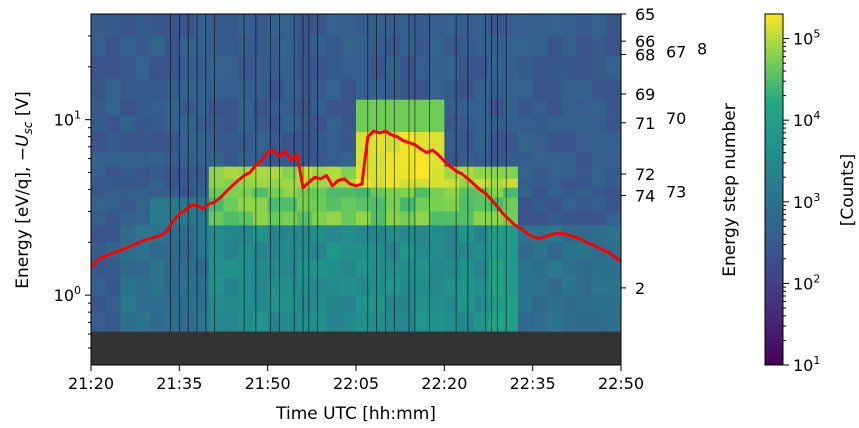  What do you see at coordinates (72, 192) in the screenshot?
I see `y-axis: 100 101` at bounding box center [72, 192].